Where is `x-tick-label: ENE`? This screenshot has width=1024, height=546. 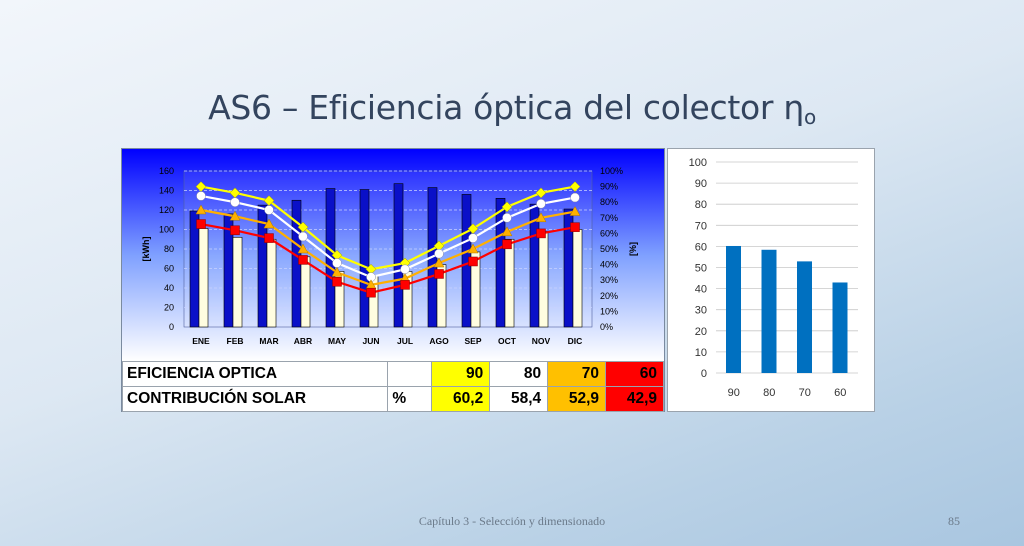
x-tick-label: ENE is located at coordinates (201, 341).